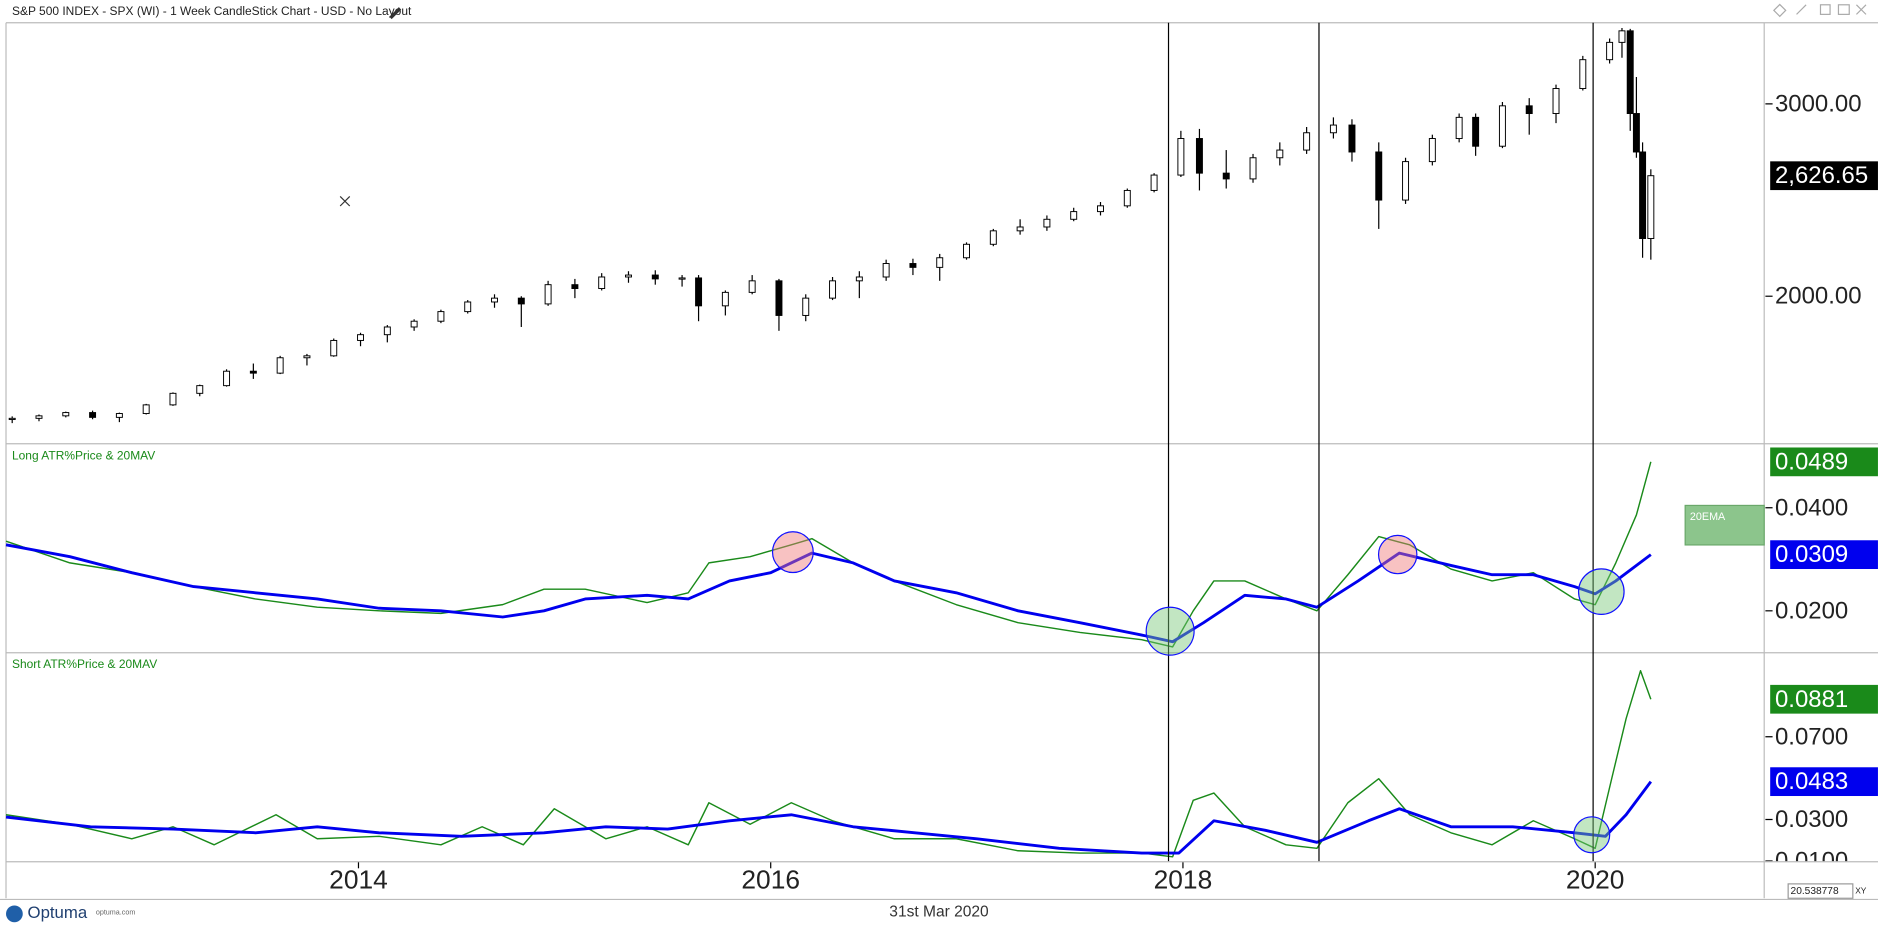 The width and height of the screenshot is (1878, 927). I want to click on logo-icon, so click(14, 914).